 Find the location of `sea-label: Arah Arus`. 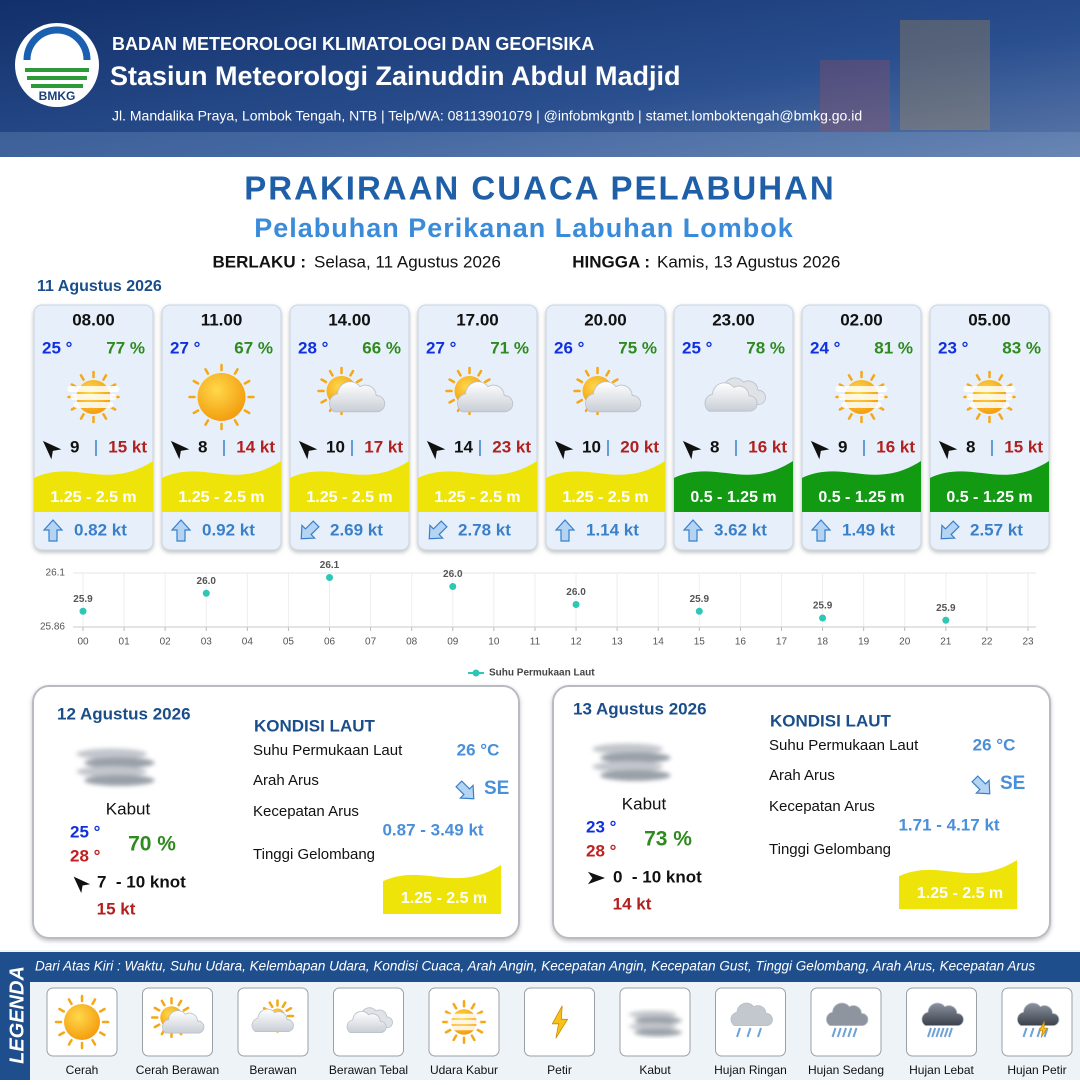

sea-label: Arah Arus is located at coordinates (802, 775).